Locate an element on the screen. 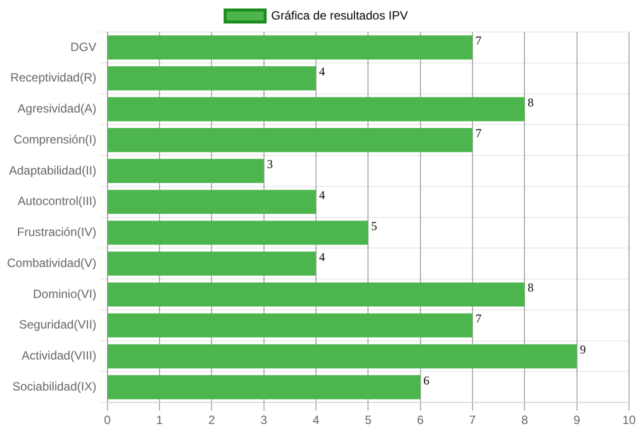 This screenshot has width=639, height=431. x-tick-label: 4 is located at coordinates (316, 420).